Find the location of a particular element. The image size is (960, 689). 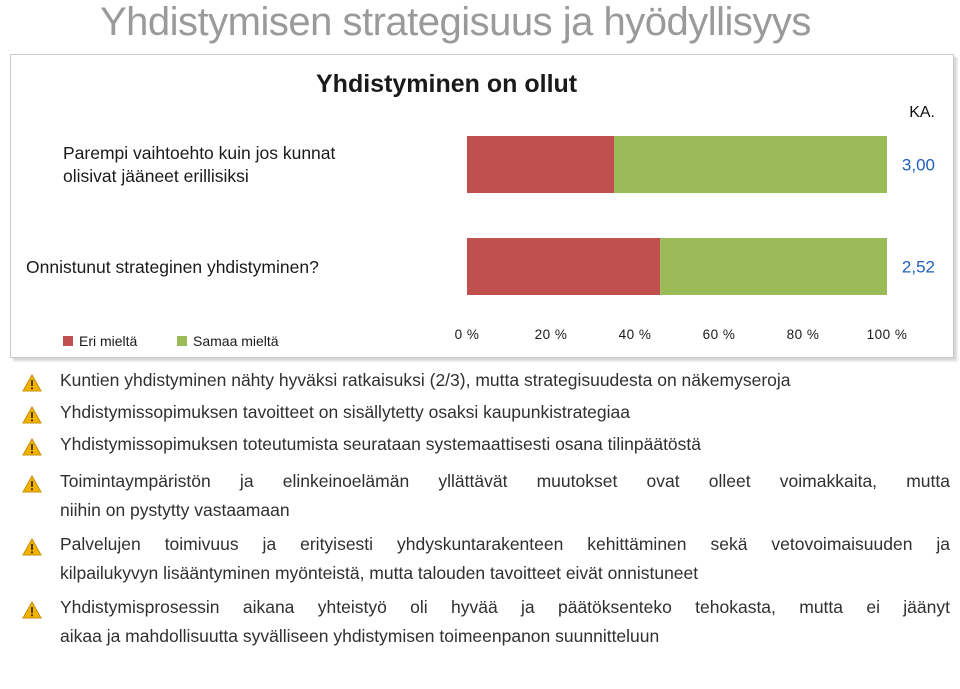

category-label-2: Onnistunut strateginen yhdistyminen? is located at coordinates (172, 267).